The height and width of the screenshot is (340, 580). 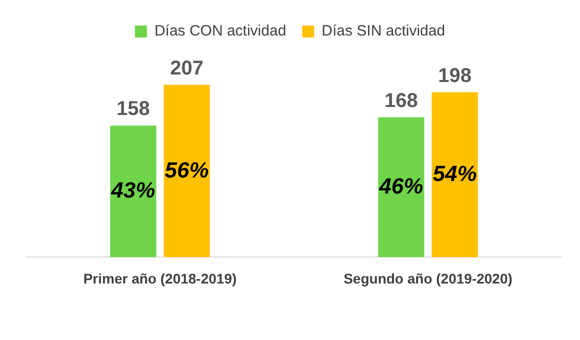 What do you see at coordinates (428, 278) in the screenshot?
I see `x-tick-label: Segundo año (2019-2020)` at bounding box center [428, 278].